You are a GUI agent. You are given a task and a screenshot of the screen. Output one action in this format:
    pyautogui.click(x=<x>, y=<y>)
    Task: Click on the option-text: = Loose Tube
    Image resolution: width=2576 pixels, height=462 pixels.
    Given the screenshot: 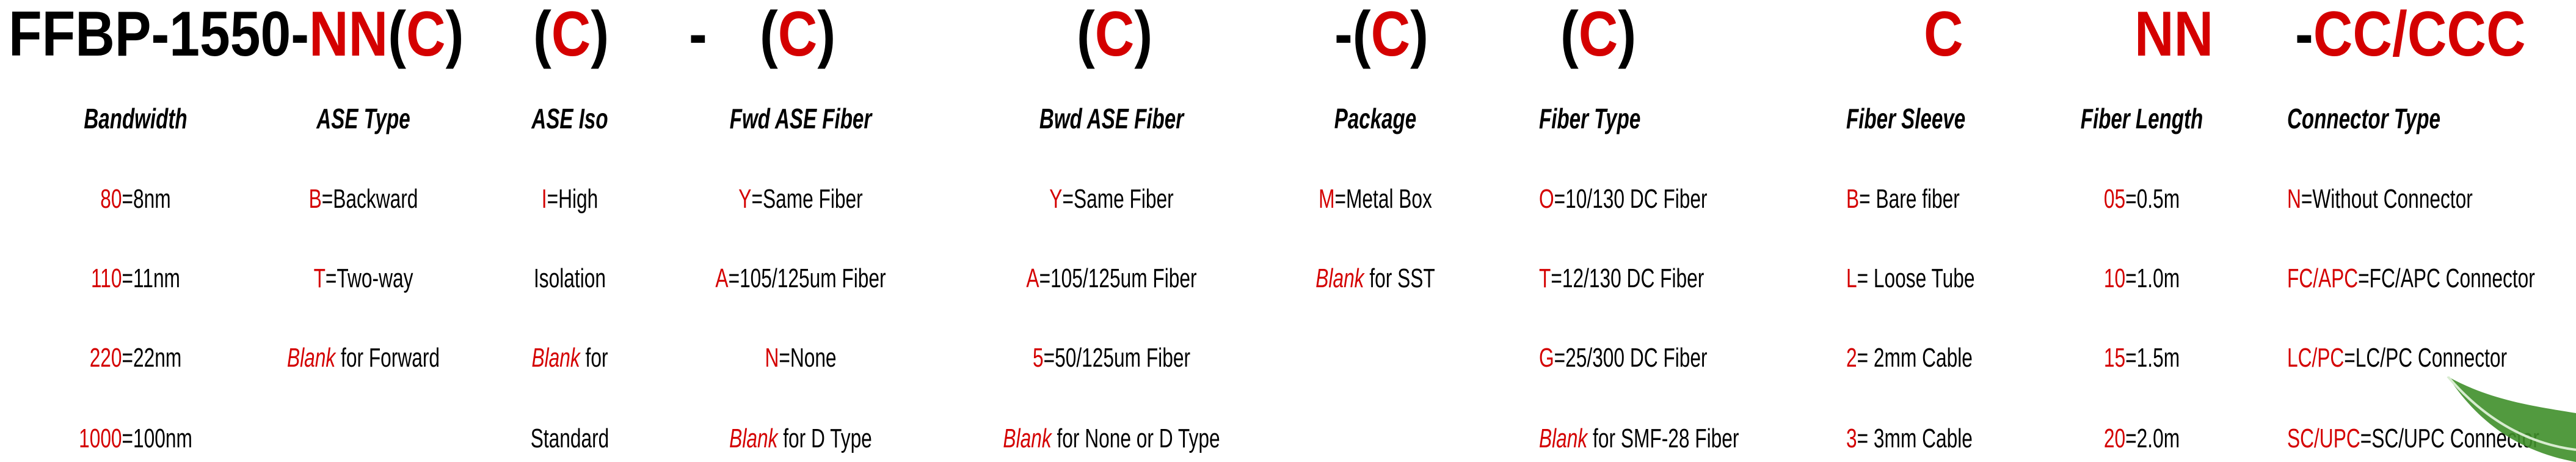 What is the action you would take?
    pyautogui.click(x=1916, y=278)
    